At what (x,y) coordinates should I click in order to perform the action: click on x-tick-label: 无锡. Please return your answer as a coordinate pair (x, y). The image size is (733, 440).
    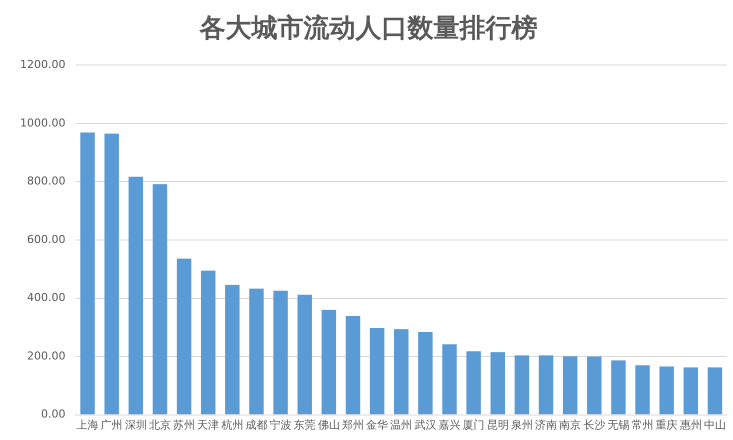
    Looking at the image, I should click on (618, 425).